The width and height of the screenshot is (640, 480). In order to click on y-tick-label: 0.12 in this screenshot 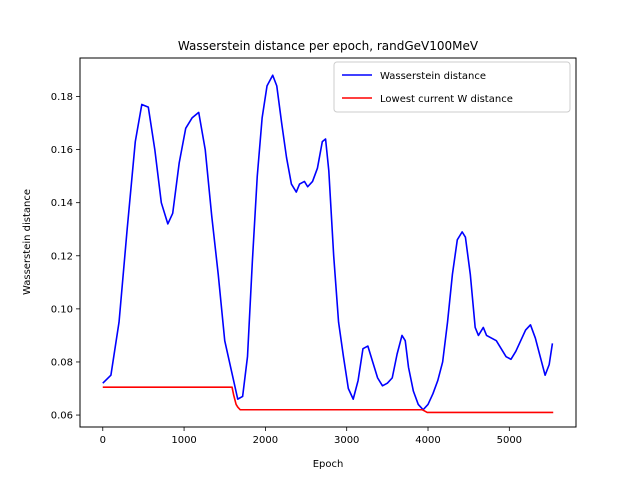, I will do `click(62, 256)`.